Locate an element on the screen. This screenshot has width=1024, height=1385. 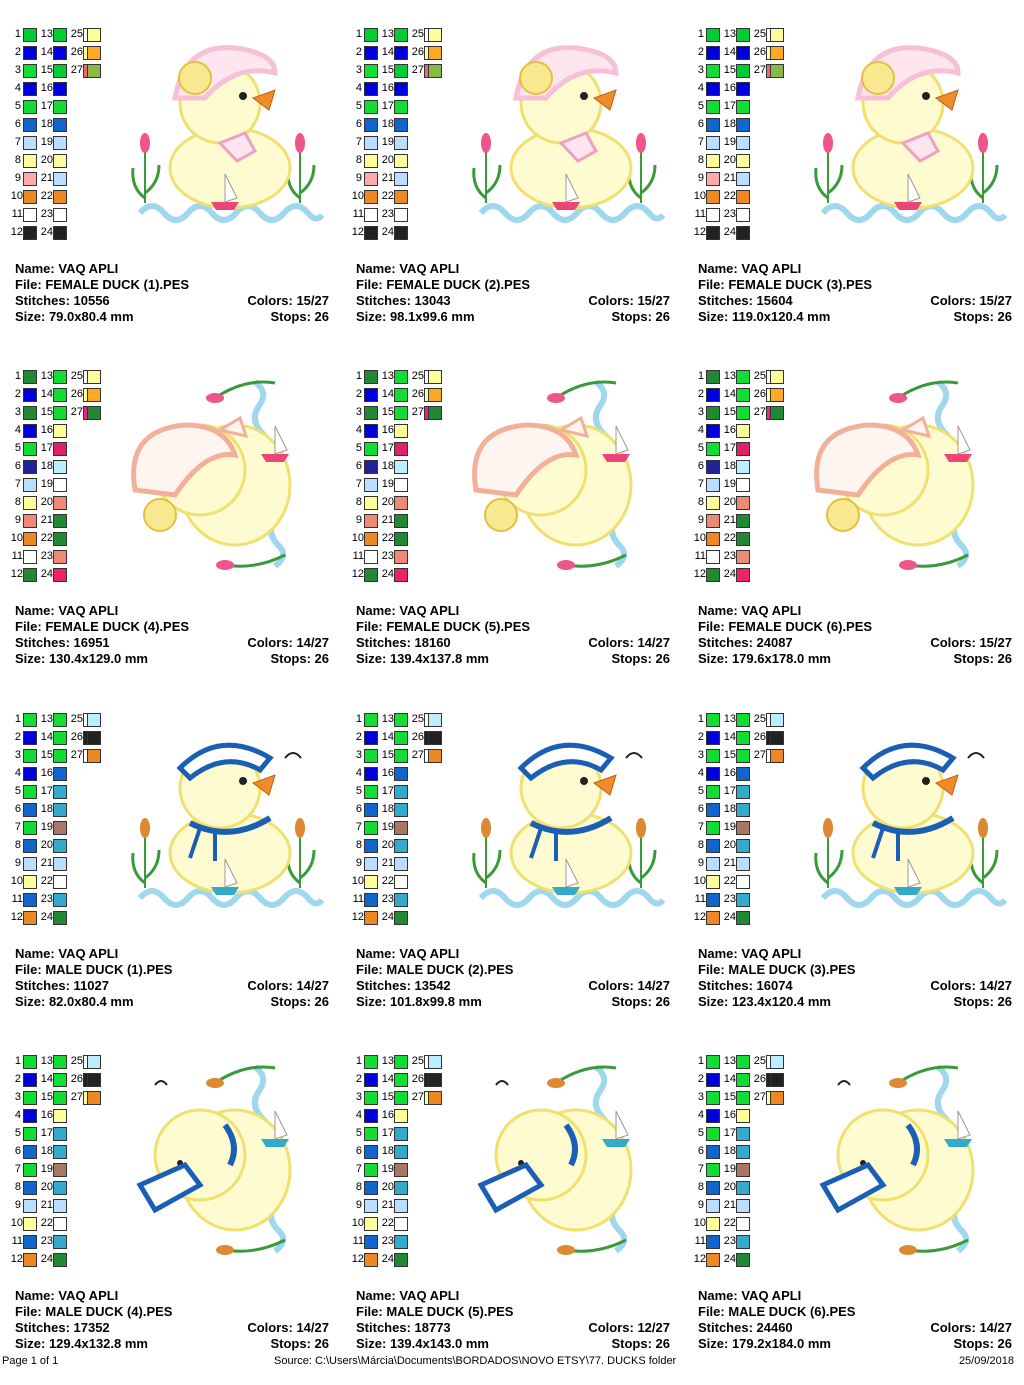
swatch-number: 5 is located at coordinates (700, 791).